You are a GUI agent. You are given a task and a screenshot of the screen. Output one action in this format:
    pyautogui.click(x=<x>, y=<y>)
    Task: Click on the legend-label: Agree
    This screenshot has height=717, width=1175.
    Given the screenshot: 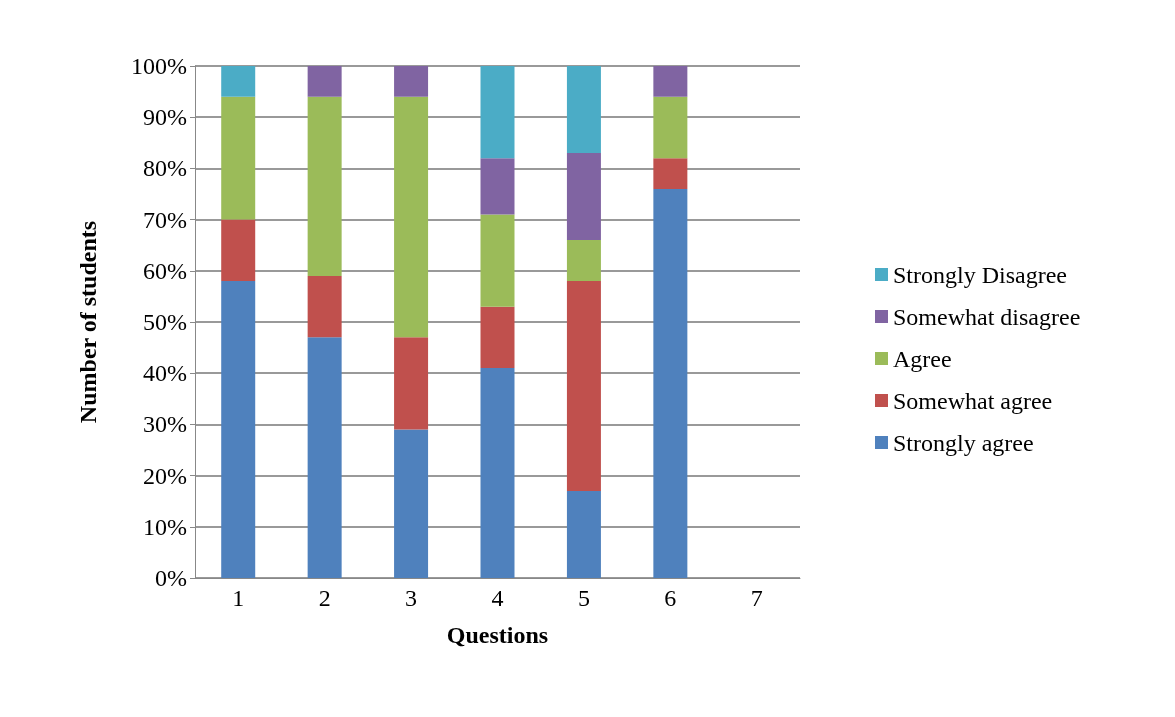 What is the action you would take?
    pyautogui.click(x=922, y=358)
    